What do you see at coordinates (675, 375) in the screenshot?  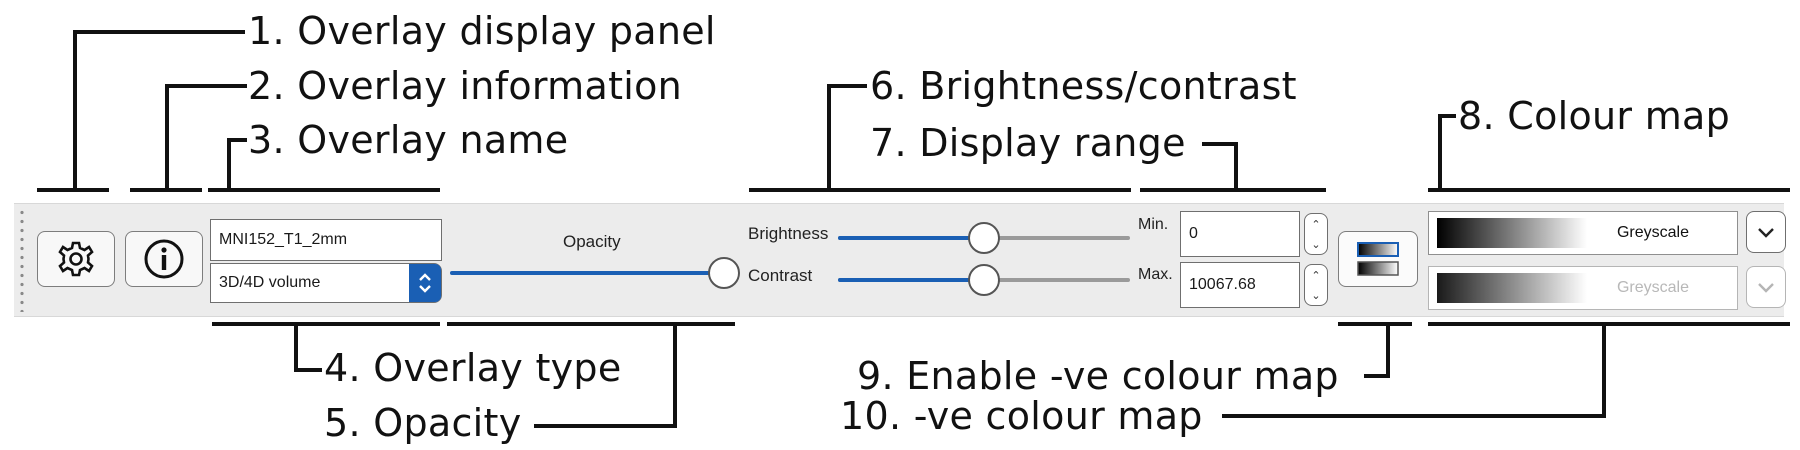 I see `callout-5-line-v` at bounding box center [675, 375].